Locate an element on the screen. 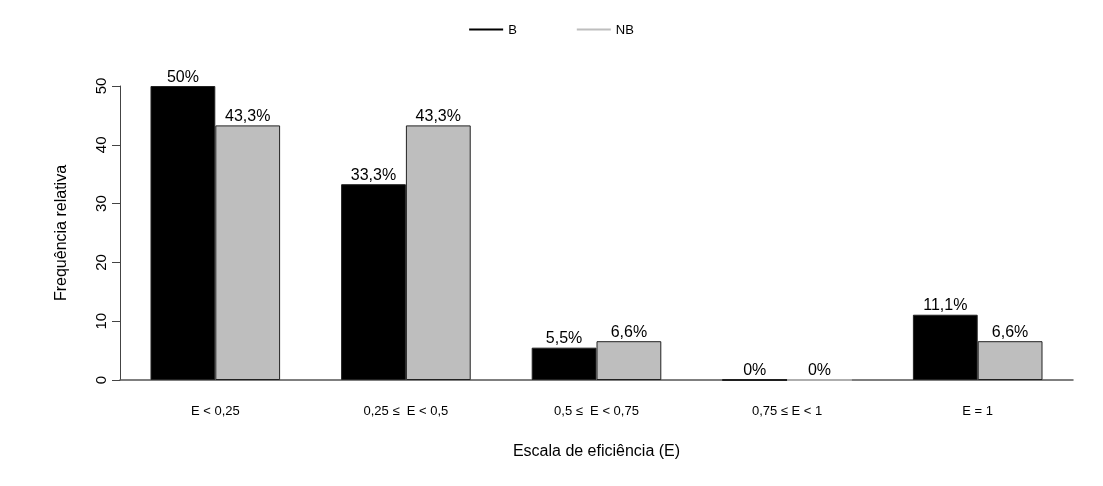 The width and height of the screenshot is (1103, 486). x-tick-label: 0,75 ≤ E < 1 is located at coordinates (787, 410).